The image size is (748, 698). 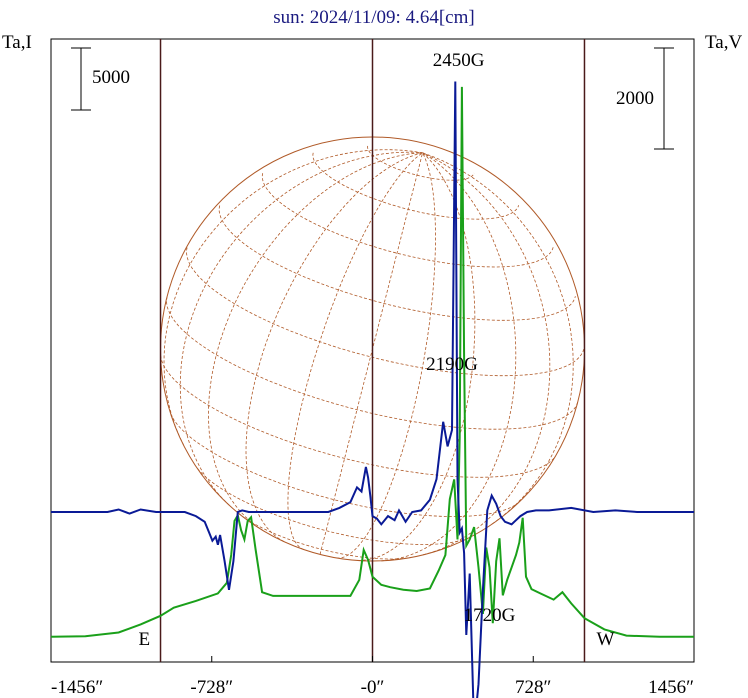 What do you see at coordinates (605, 639) in the screenshot?
I see `west-limb-label: W` at bounding box center [605, 639].